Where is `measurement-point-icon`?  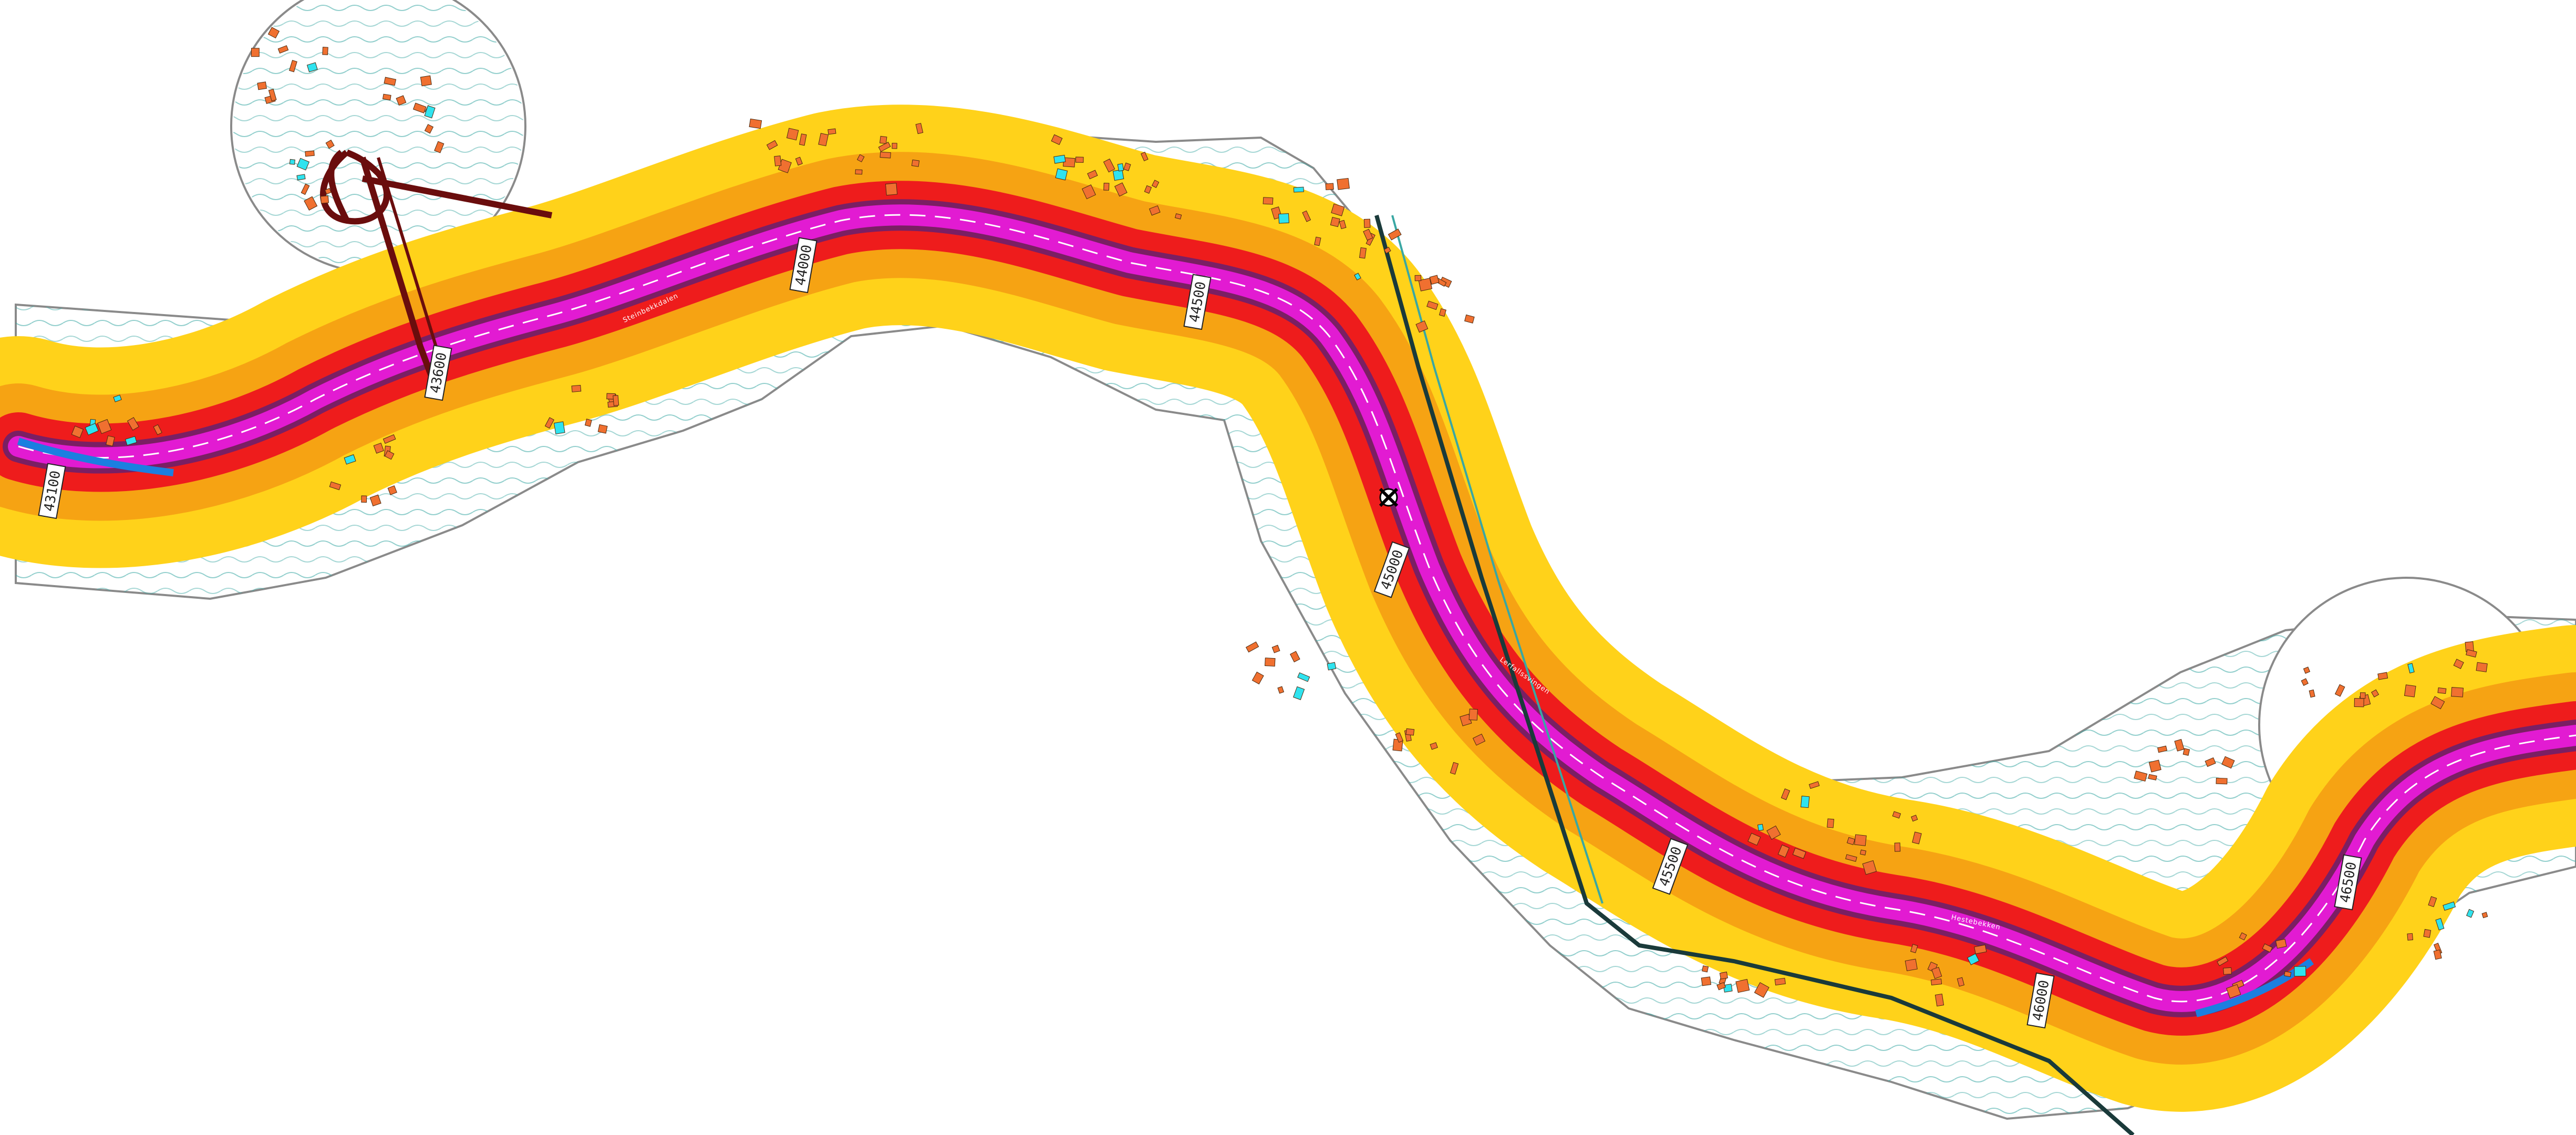
measurement-point-icon is located at coordinates (1389, 497).